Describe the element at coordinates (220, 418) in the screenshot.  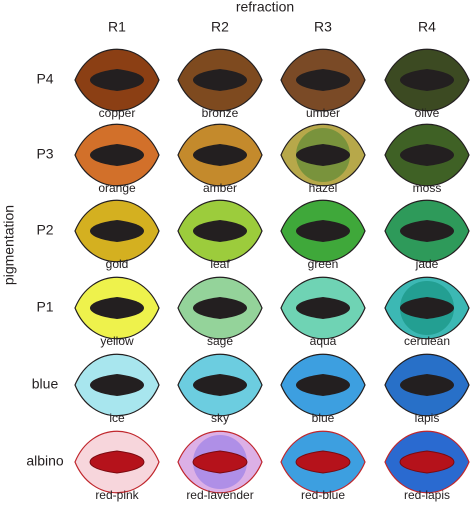
I see `cell-label: sky` at that location.